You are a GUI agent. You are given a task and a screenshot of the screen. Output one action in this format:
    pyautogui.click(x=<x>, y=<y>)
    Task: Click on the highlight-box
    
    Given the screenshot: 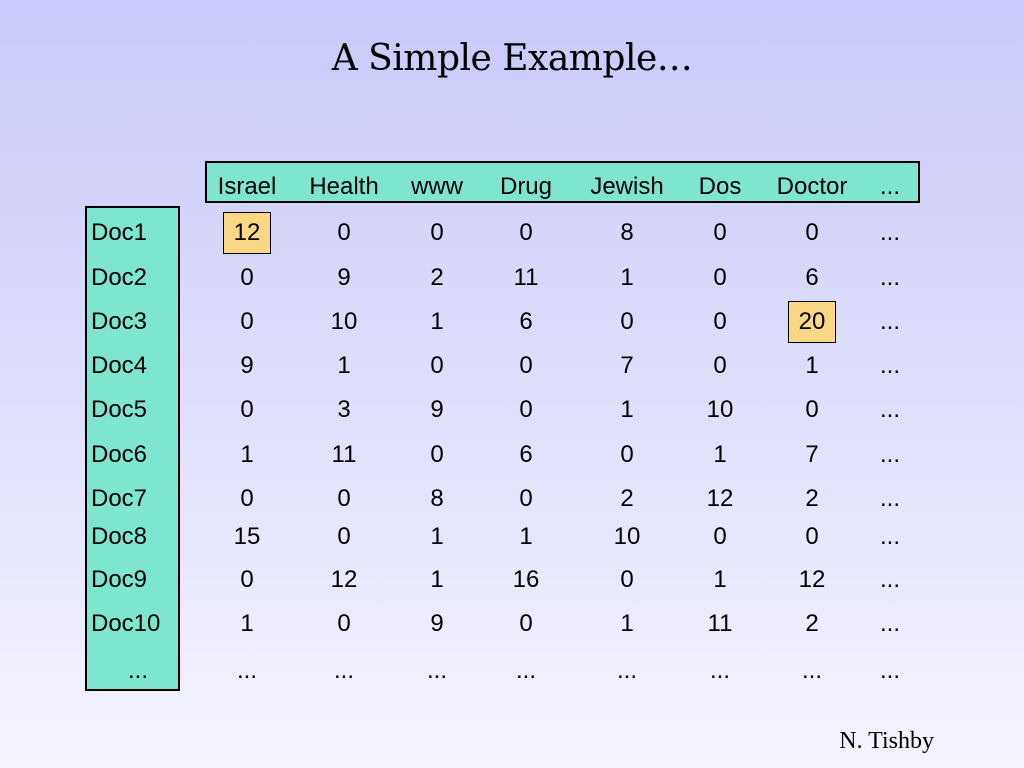 What is the action you would take?
    pyautogui.click(x=812, y=322)
    